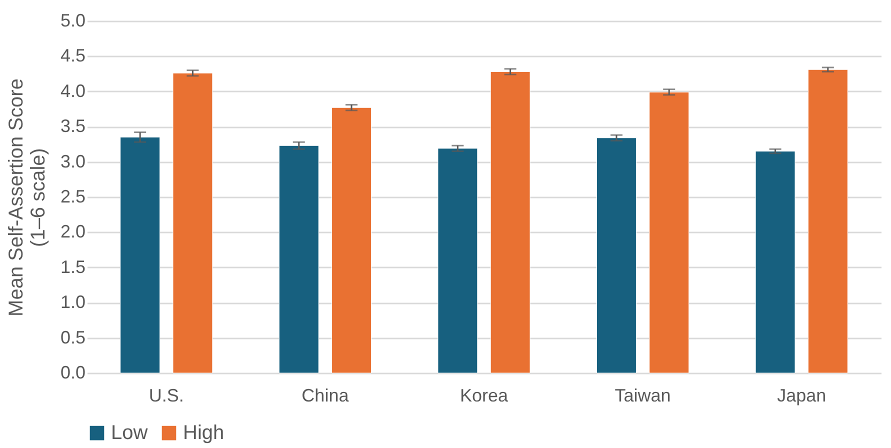  What do you see at coordinates (484, 396) in the screenshot?
I see `x-tick-label: Korea` at bounding box center [484, 396].